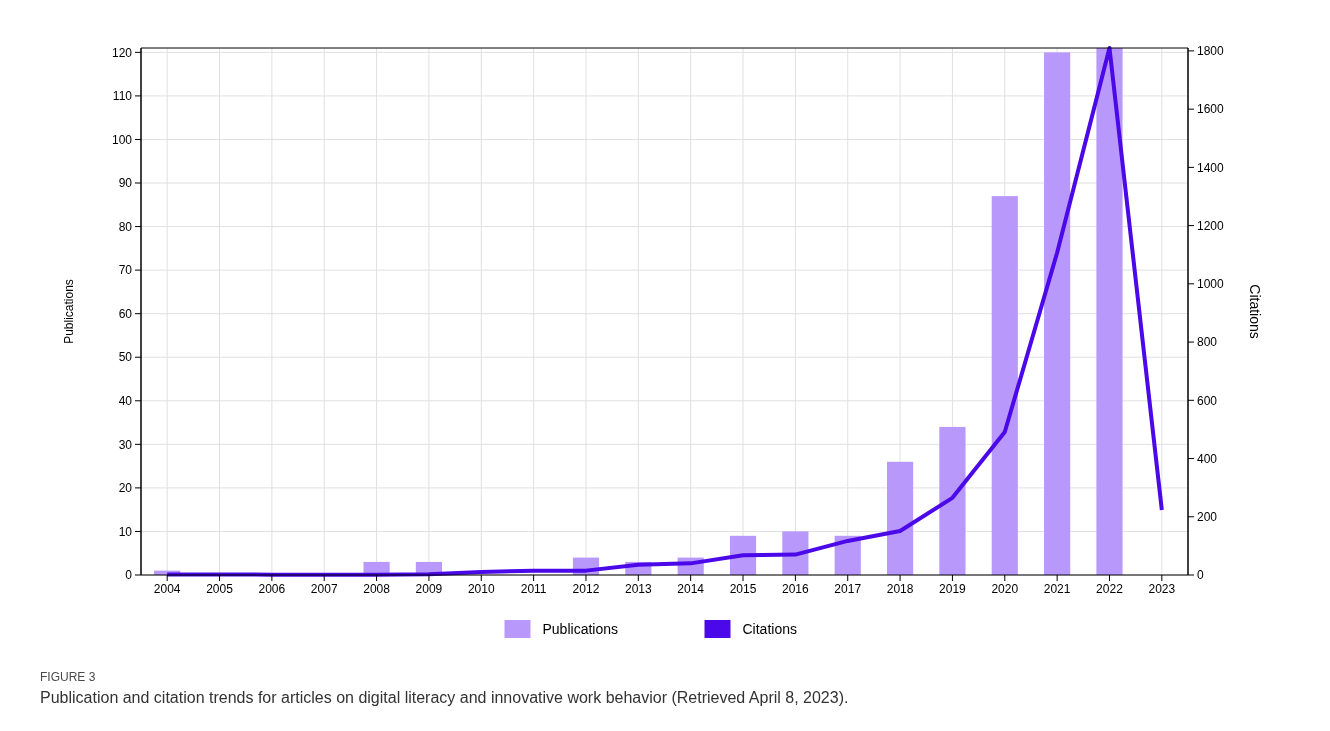 Image resolution: width=1330 pixels, height=731 pixels. Describe the element at coordinates (953, 589) in the screenshot. I see `x-tick-label: 2019` at that location.